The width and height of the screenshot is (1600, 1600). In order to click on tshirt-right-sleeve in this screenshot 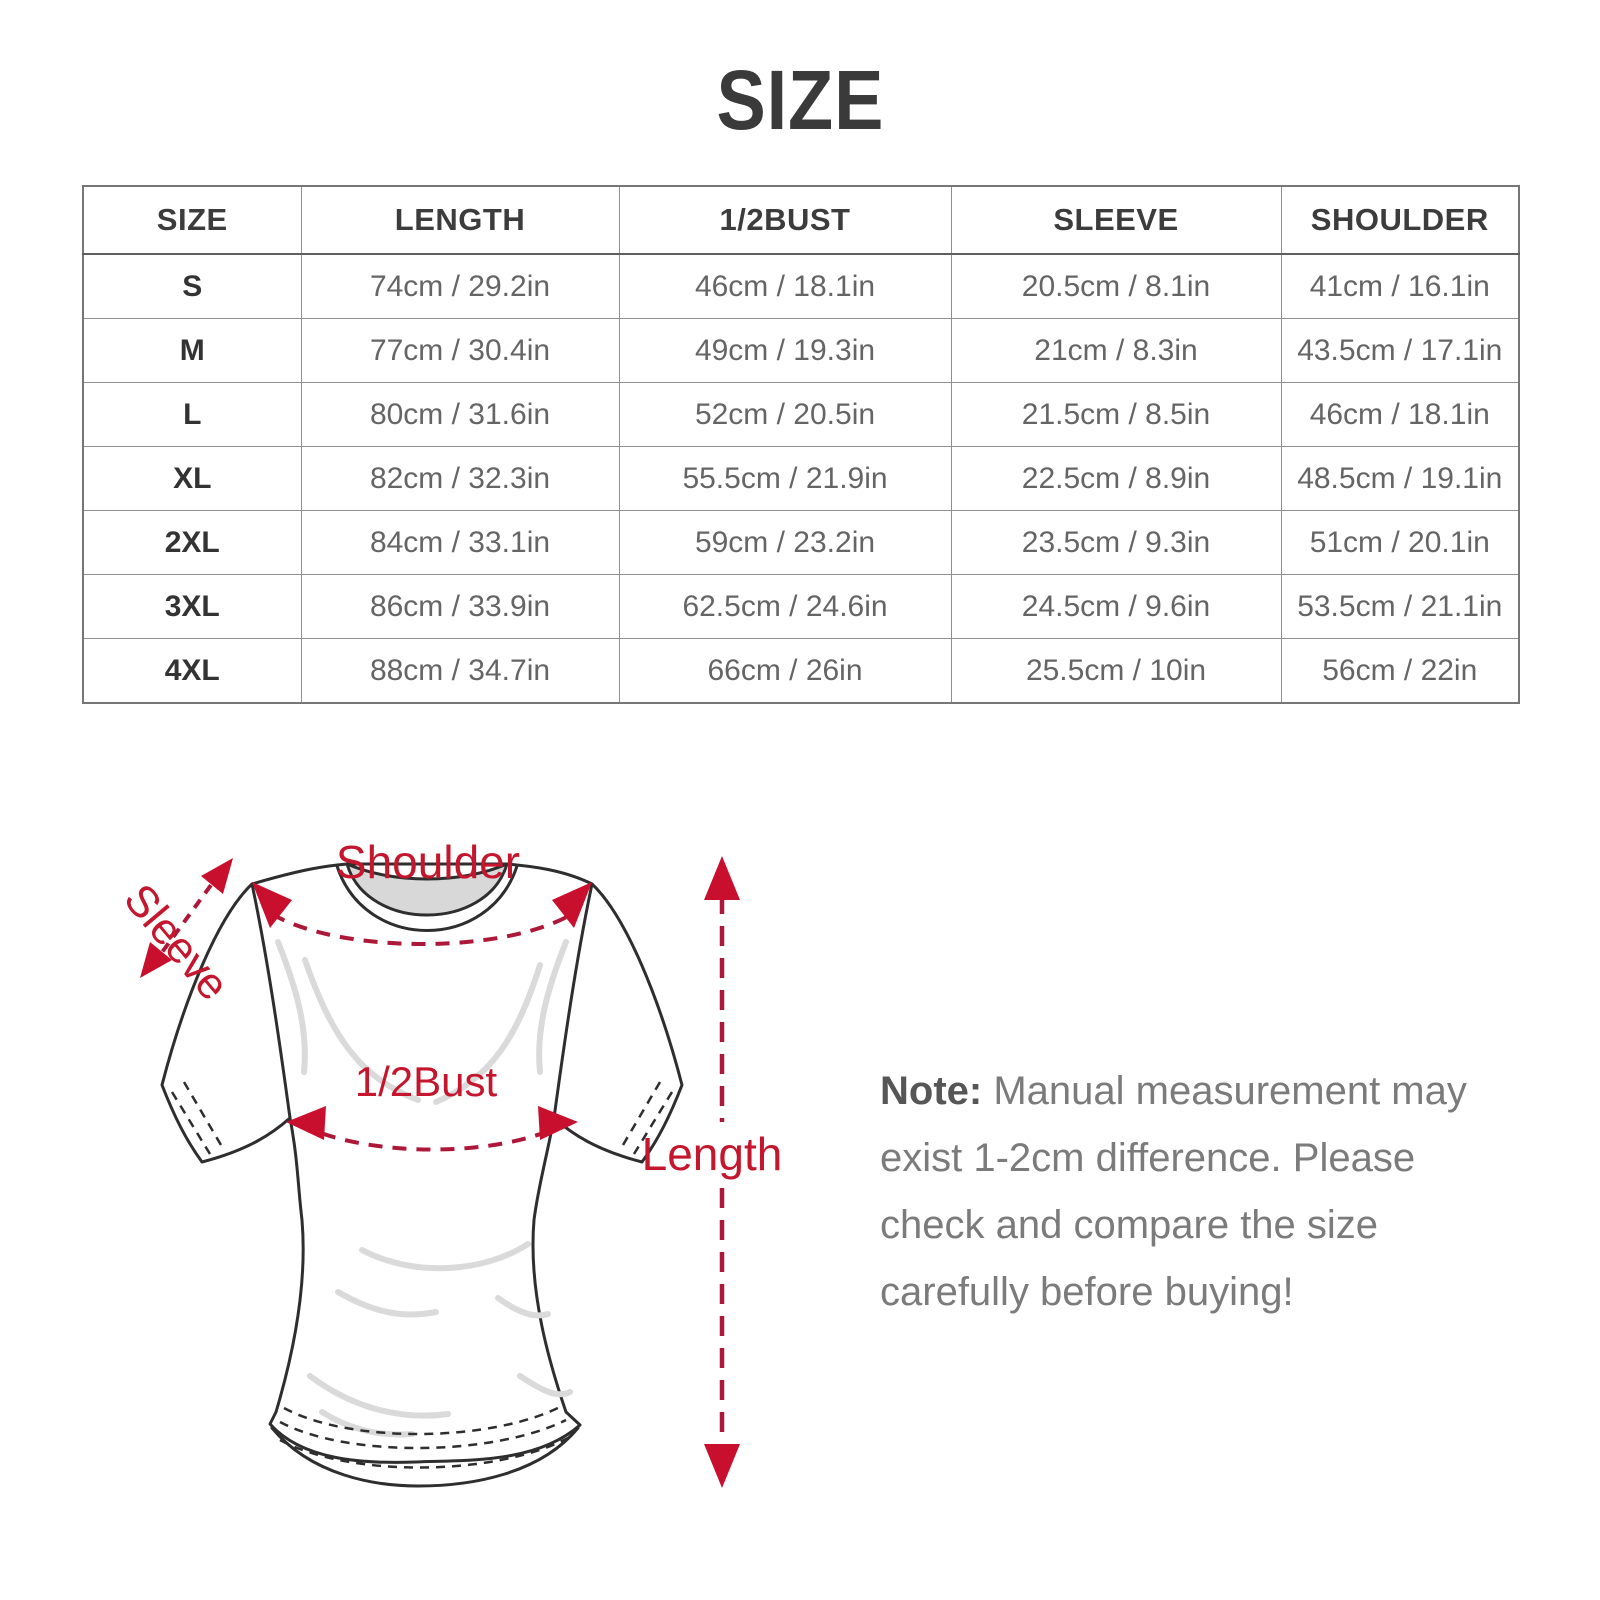, I will do `click(618, 1023)`.